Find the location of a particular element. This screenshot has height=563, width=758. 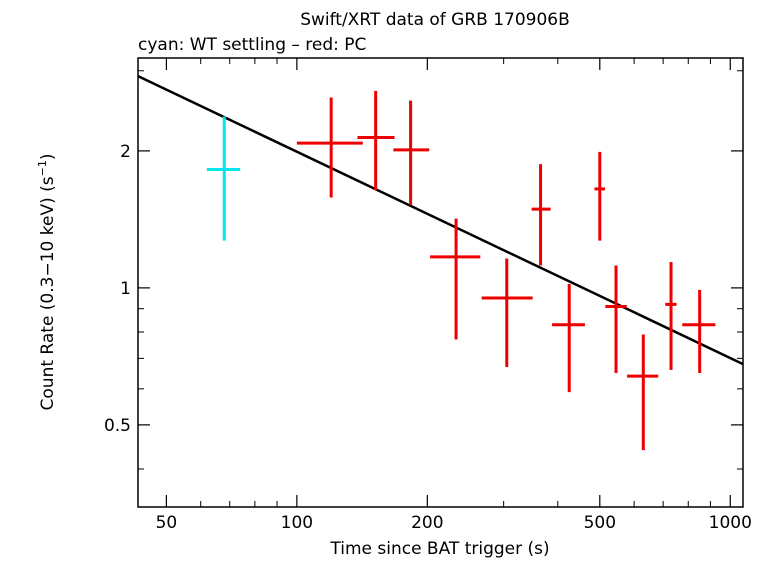

x-axis-label: Time since BAT trigger (s) is located at coordinates (439, 548).